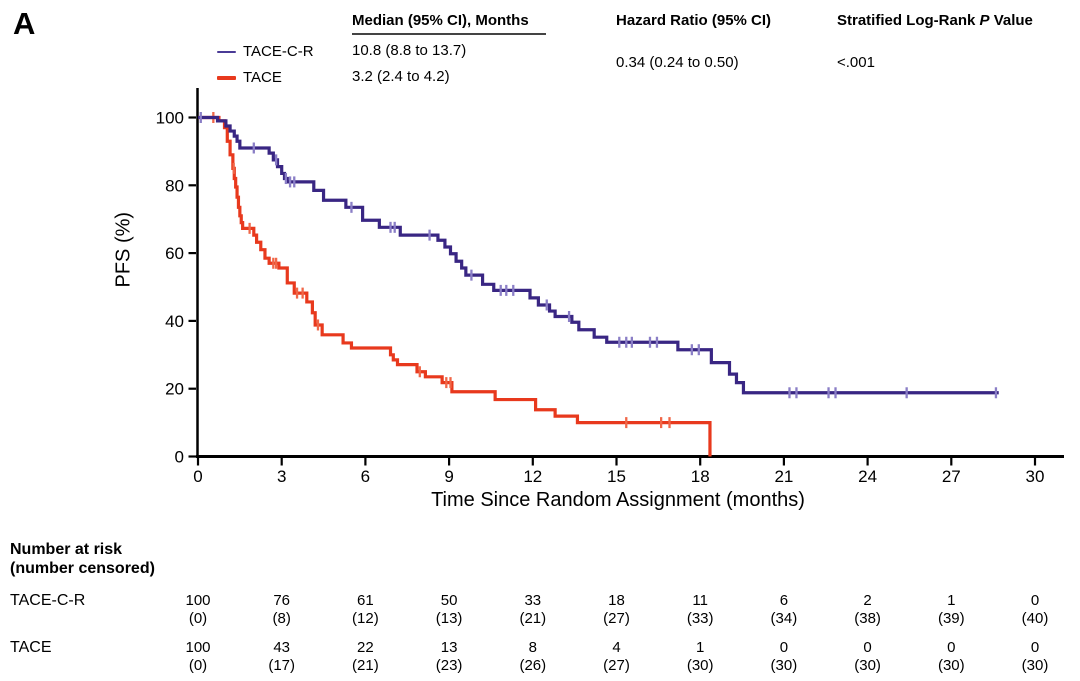 The height and width of the screenshot is (681, 1080). I want to click on risk-censored-value: (34), so click(784, 618).